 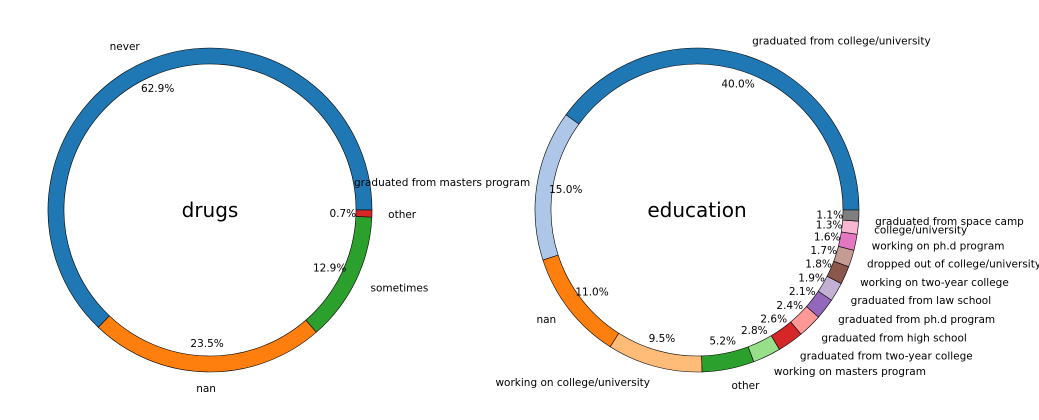 What do you see at coordinates (818, 265) in the screenshot?
I see `education-percent-label: 1.8%` at bounding box center [818, 265].